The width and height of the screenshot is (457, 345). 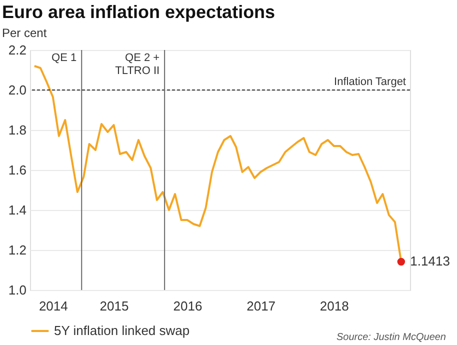 I want to click on x-tick-label: 2017, so click(x=261, y=306).